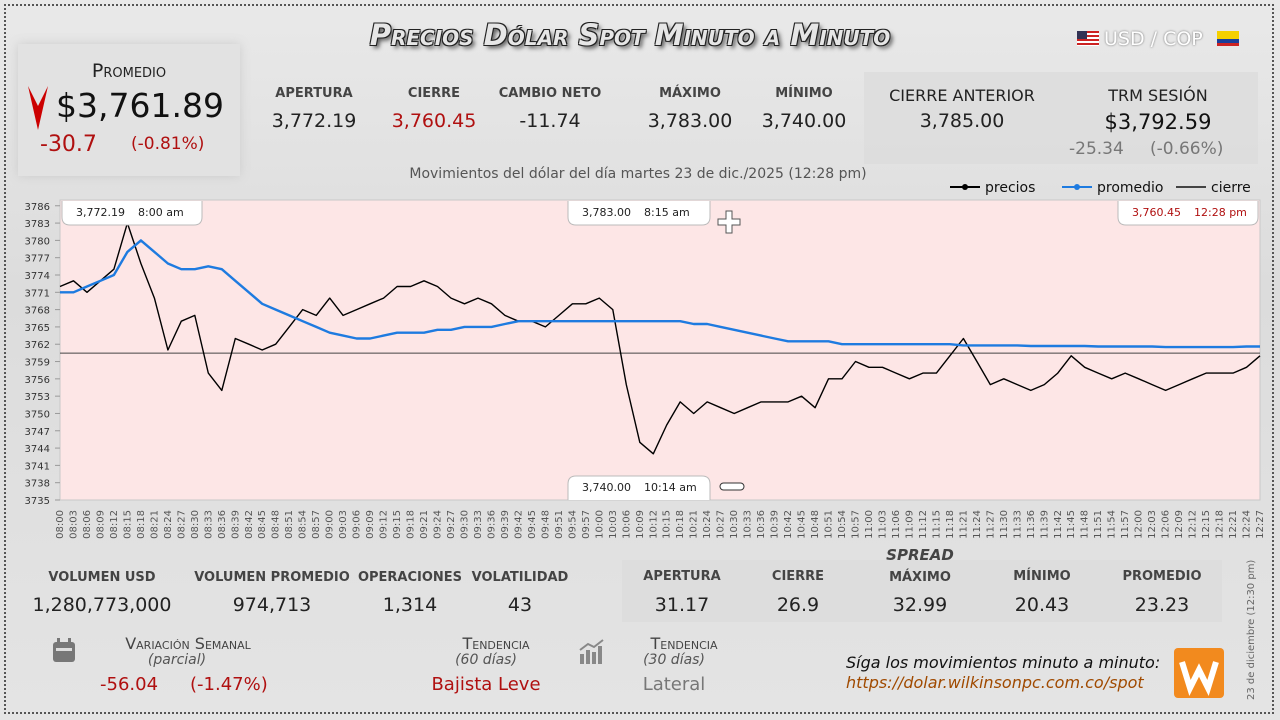  What do you see at coordinates (222, 524) in the screenshot?
I see `x-tick-label: 08:36` at bounding box center [222, 524].